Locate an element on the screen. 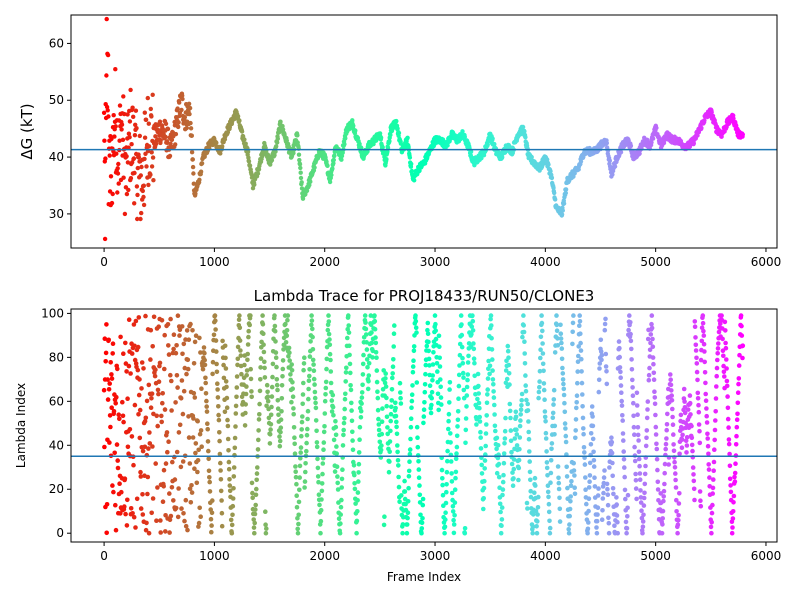 This screenshot has width=800, height=600. dg-y-tick-label: 60 is located at coordinates (56, 43).